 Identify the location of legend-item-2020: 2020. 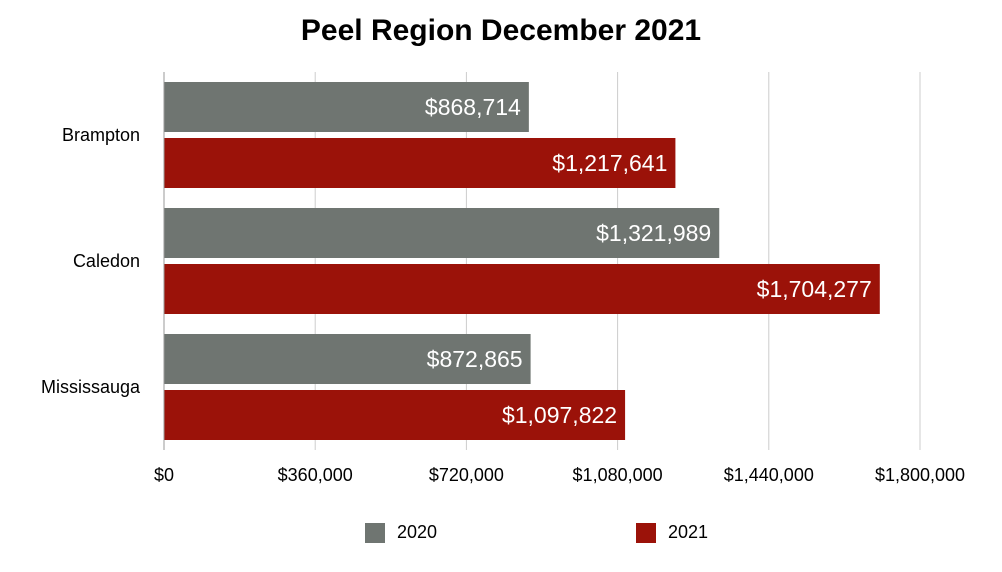
(401, 532).